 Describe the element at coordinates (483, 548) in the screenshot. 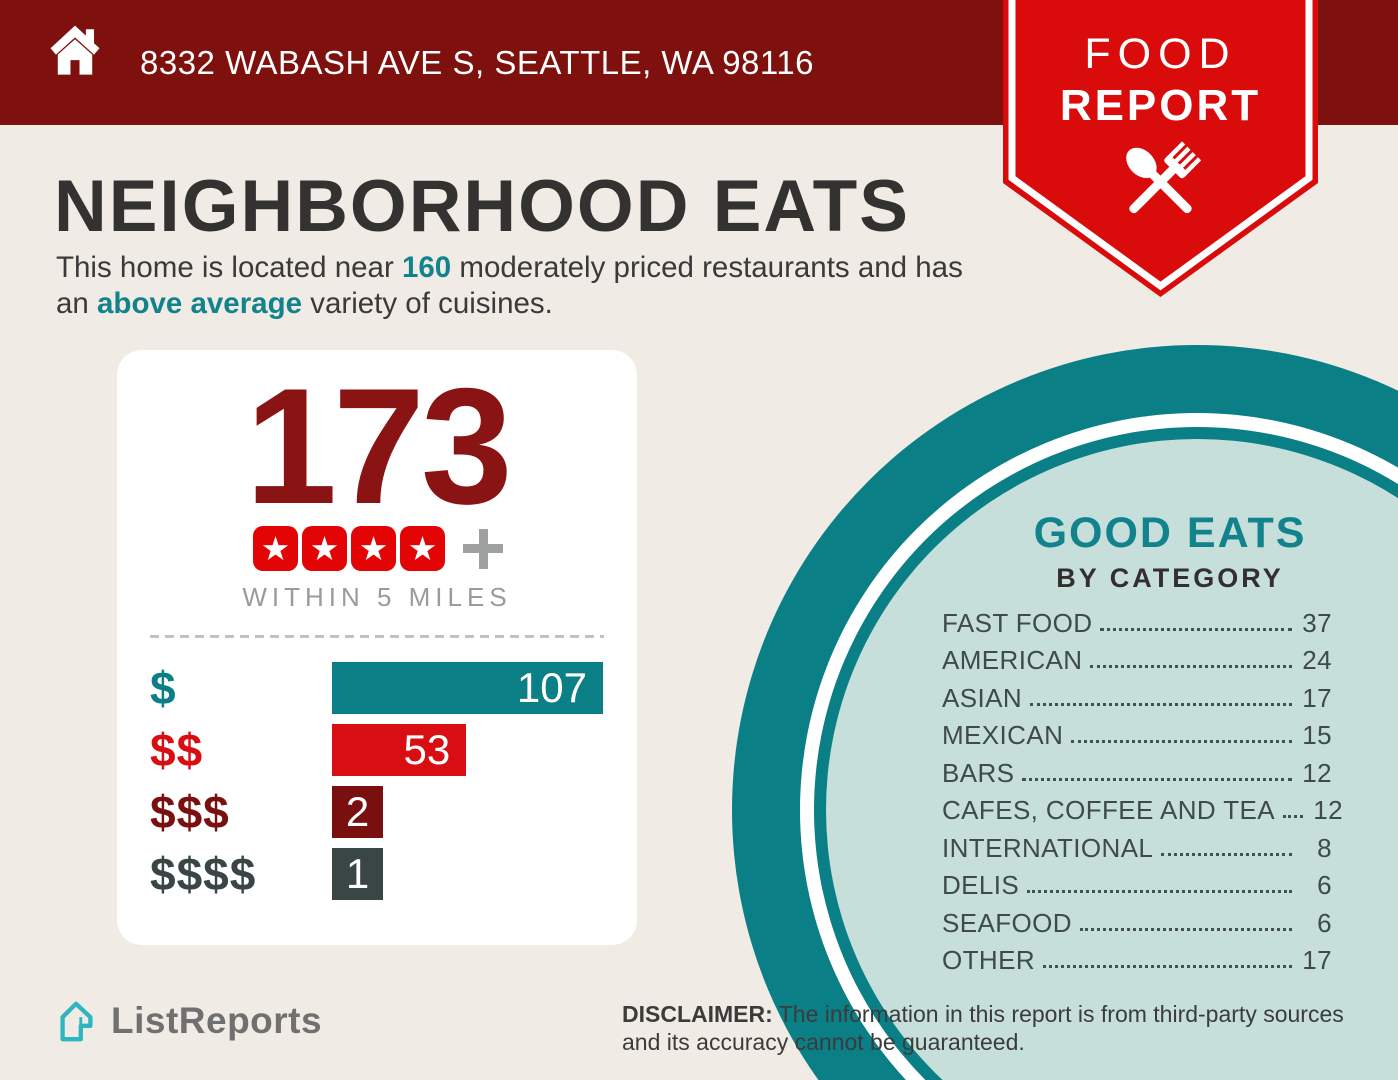

I see `plus-icon` at that location.